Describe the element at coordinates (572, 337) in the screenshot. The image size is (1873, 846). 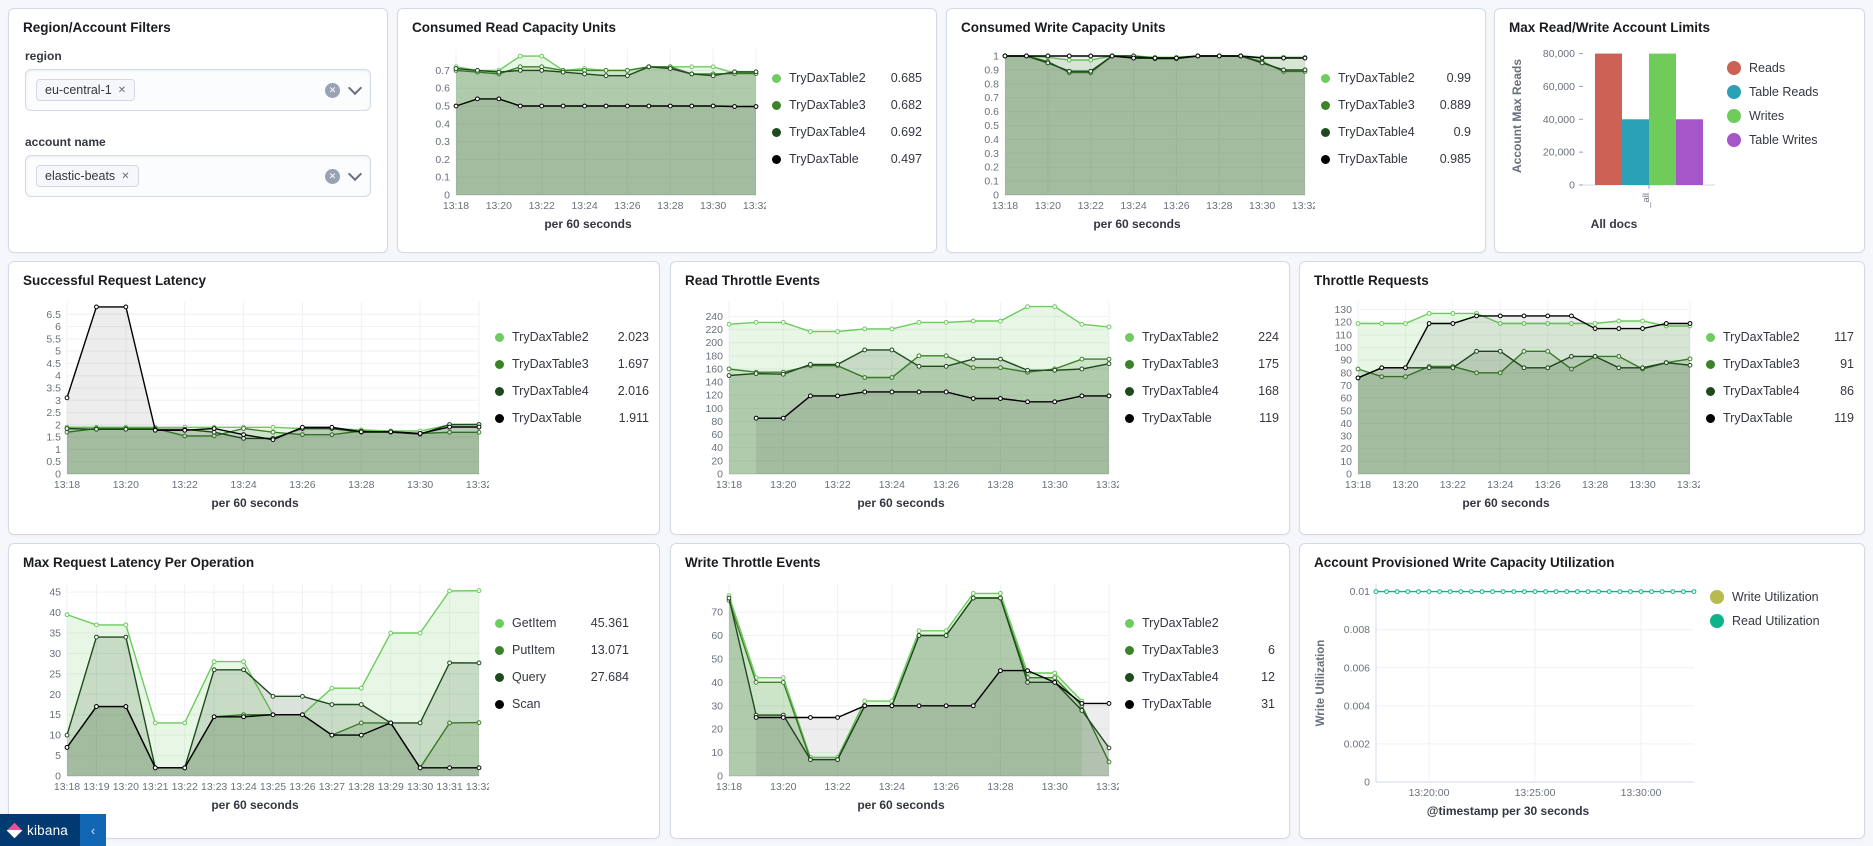
I see `legend-item: TryDaxTable2 2.023` at that location.